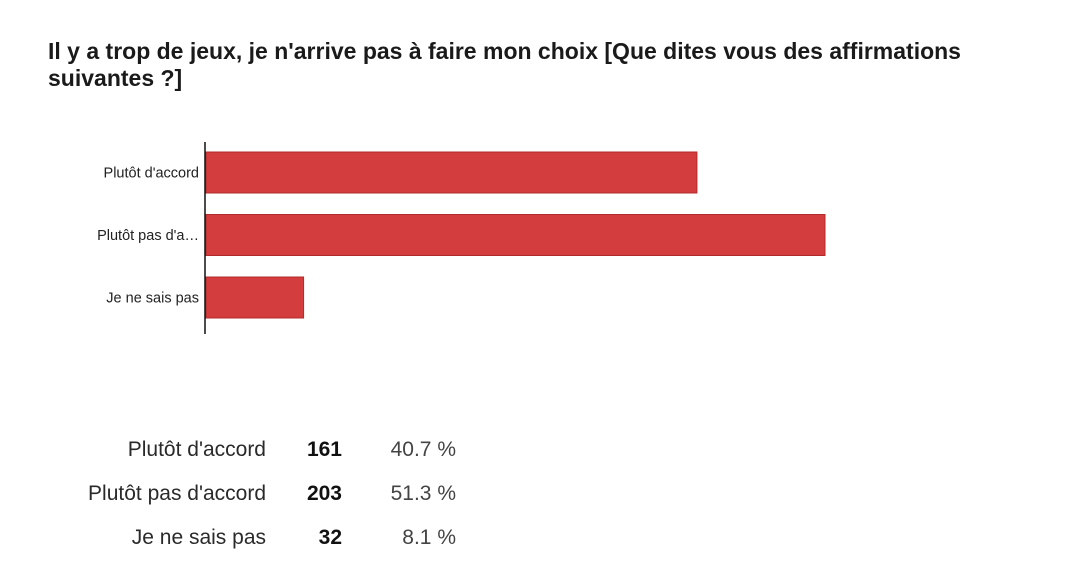  I want to click on summary-percent: 40.7 %, so click(423, 449).